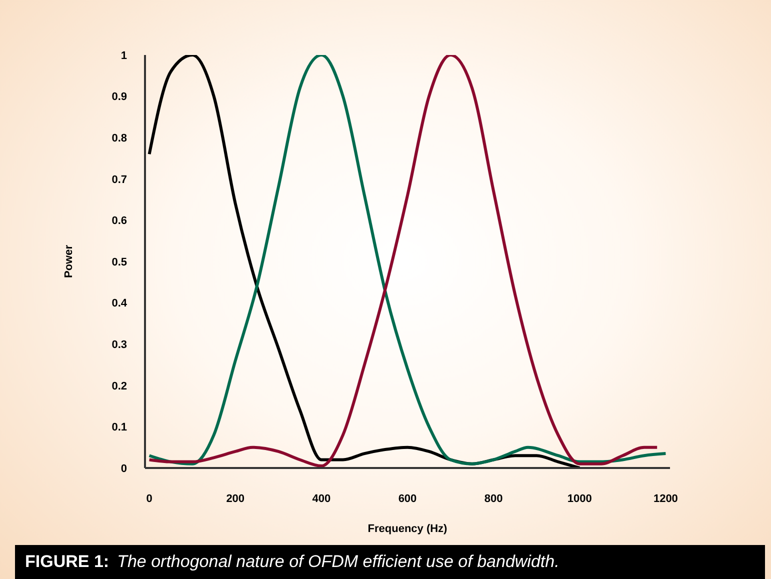 The image size is (771, 579). Describe the element at coordinates (408, 529) in the screenshot. I see `x-axis-title: Frequency (Hz)` at that location.